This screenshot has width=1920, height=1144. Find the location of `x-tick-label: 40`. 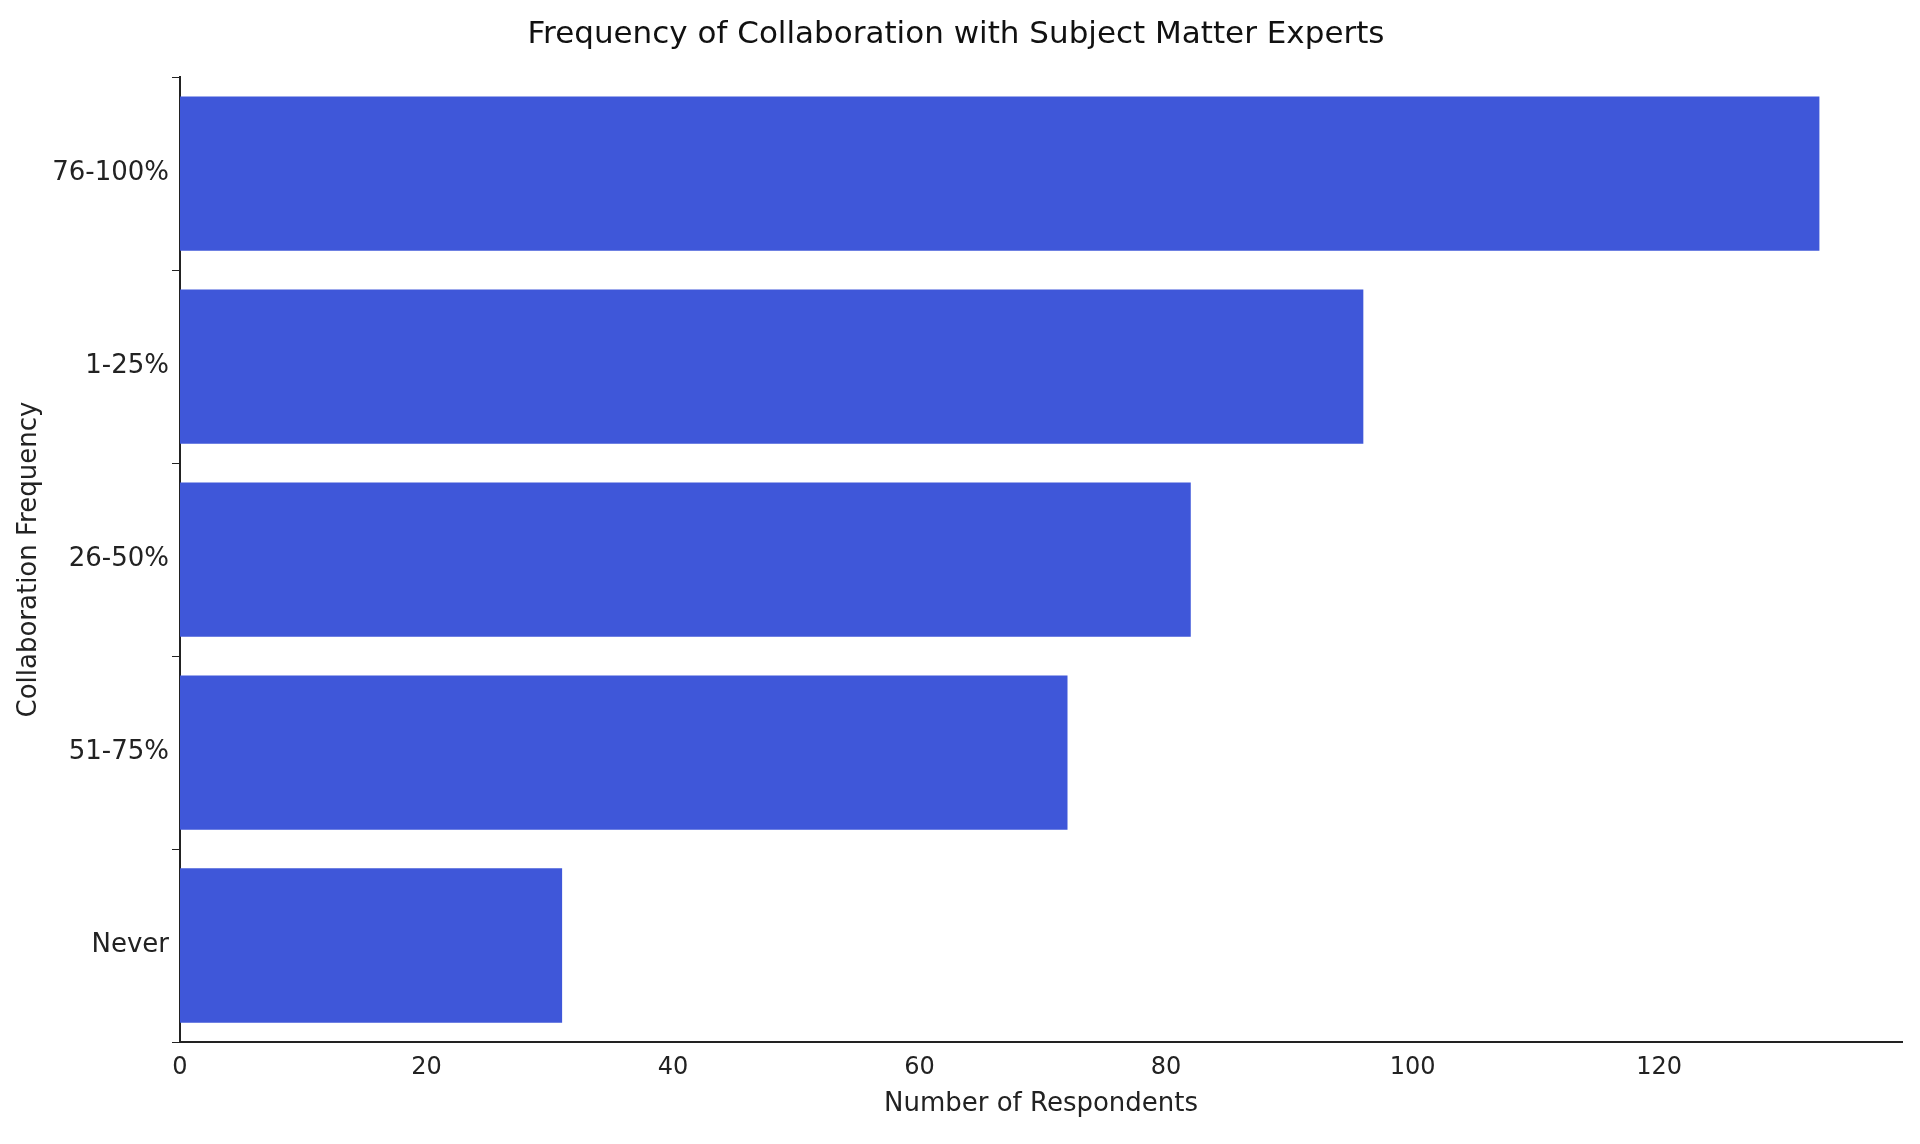

x-tick-label: 40 is located at coordinates (673, 1065).